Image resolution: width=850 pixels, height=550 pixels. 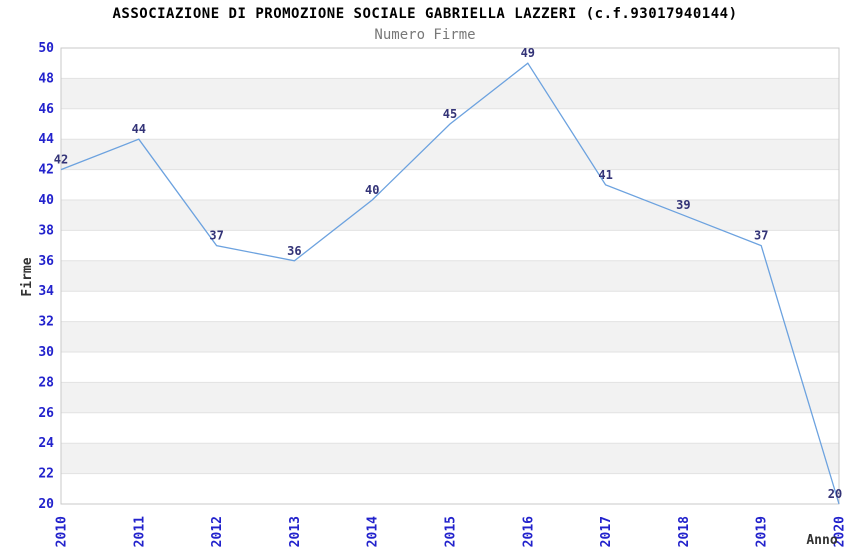 What do you see at coordinates (840, 531) in the screenshot?
I see `x-tick-label: 2020` at bounding box center [840, 531].